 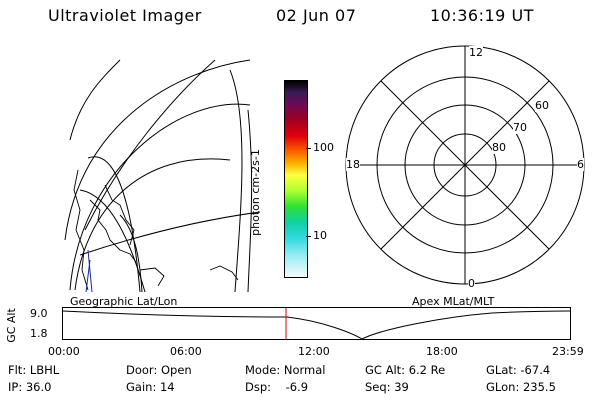 I want to click on door-status: Door: Open, so click(x=159, y=370).